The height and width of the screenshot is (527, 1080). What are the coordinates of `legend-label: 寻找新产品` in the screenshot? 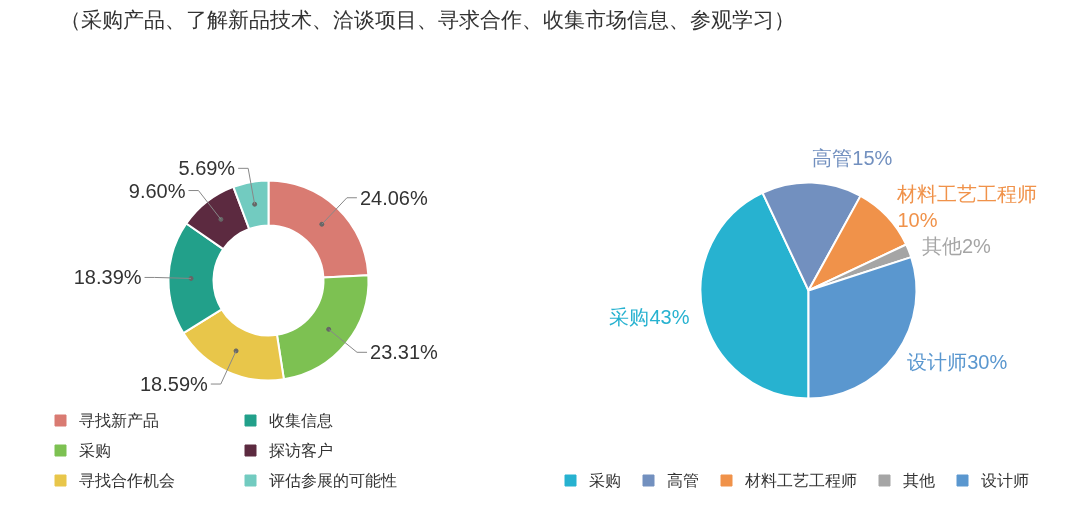 It's located at (118, 420).